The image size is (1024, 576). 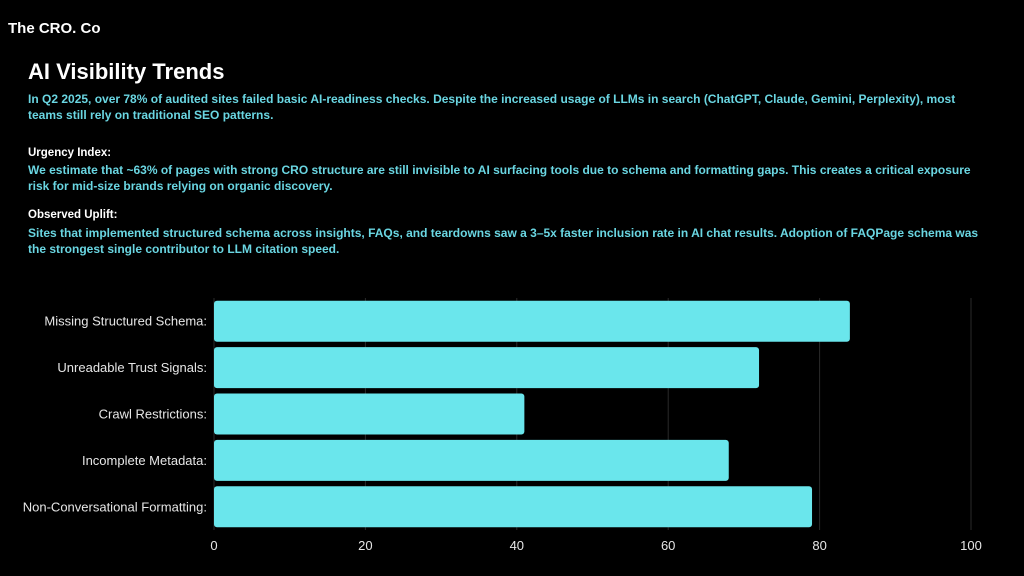 What do you see at coordinates (144, 460) in the screenshot?
I see `category-label: Incomplete Metadata:` at bounding box center [144, 460].